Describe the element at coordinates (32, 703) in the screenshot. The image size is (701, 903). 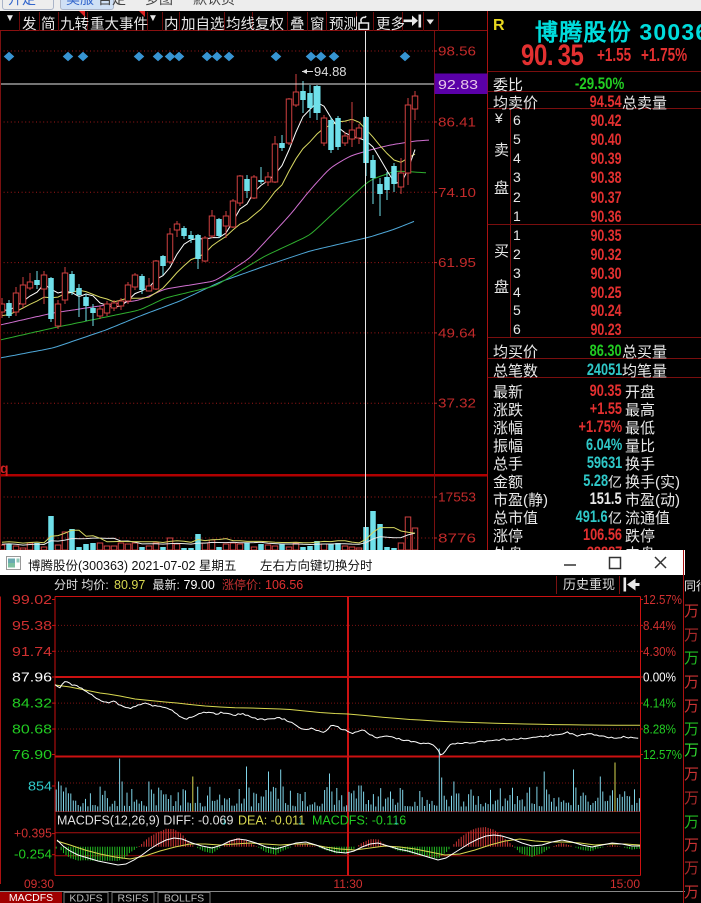
I see `svg-text: 84.32` at that location.